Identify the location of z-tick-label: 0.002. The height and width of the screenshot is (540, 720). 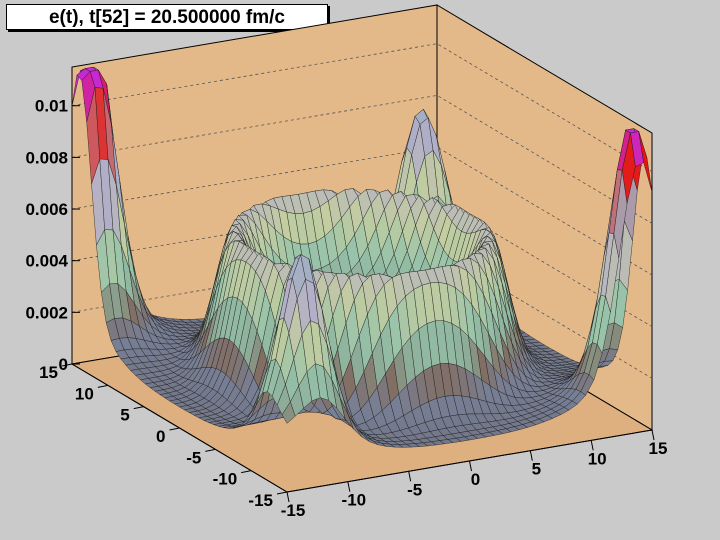
(46, 312).